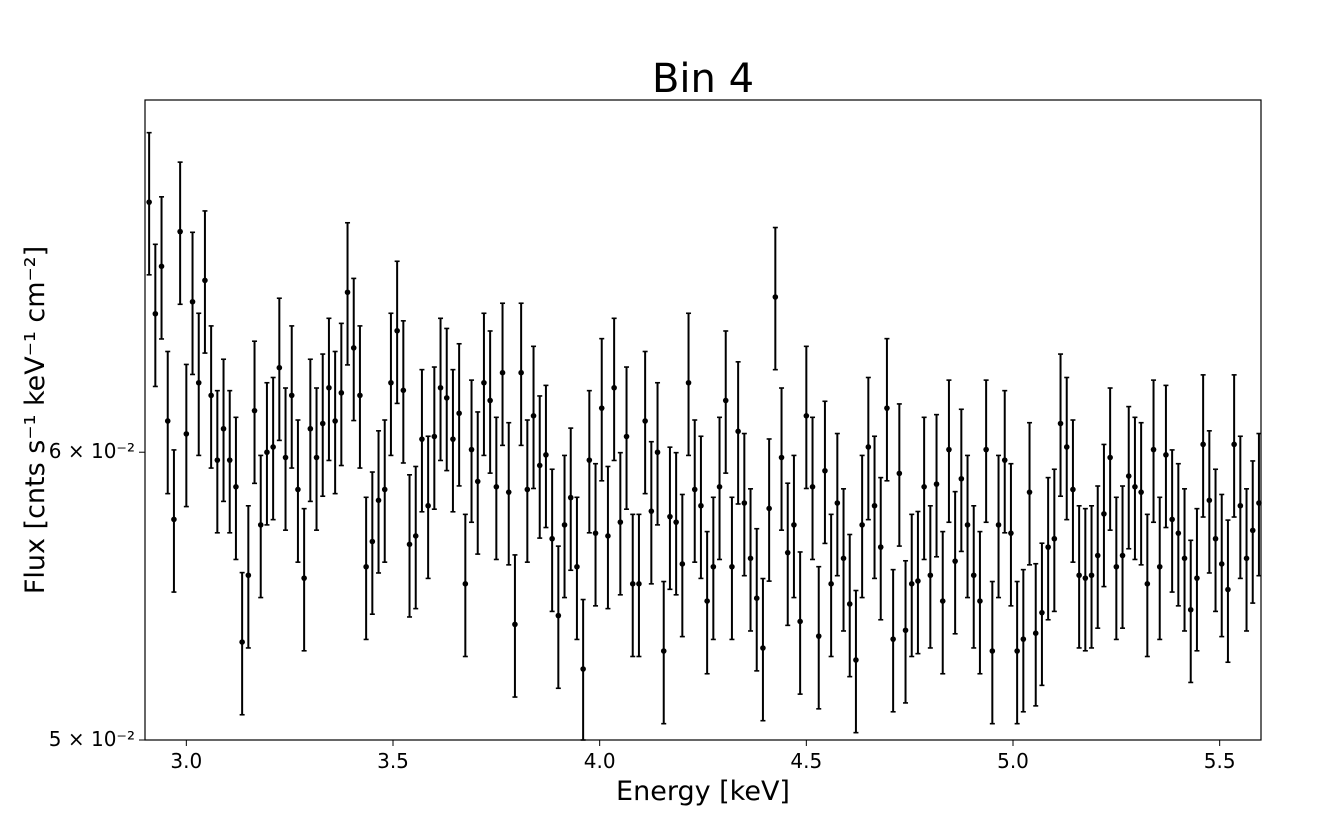 The width and height of the screenshot is (1325, 831). Describe the element at coordinates (703, 756) in the screenshot. I see `x-axis-ticks: 3.0 3.5 4.0 4.5 5.0 5.5` at that location.